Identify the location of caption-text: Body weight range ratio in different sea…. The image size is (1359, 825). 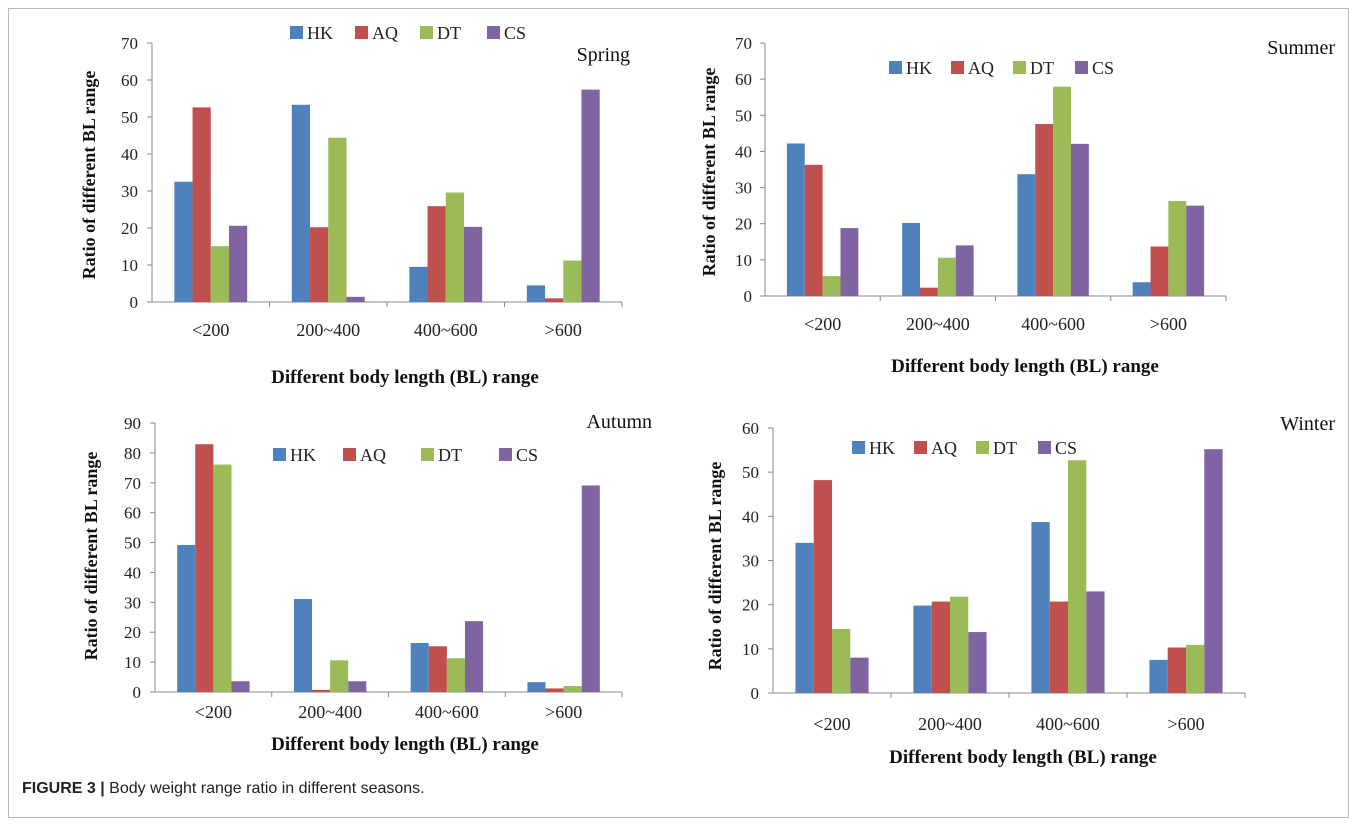
(264, 788).